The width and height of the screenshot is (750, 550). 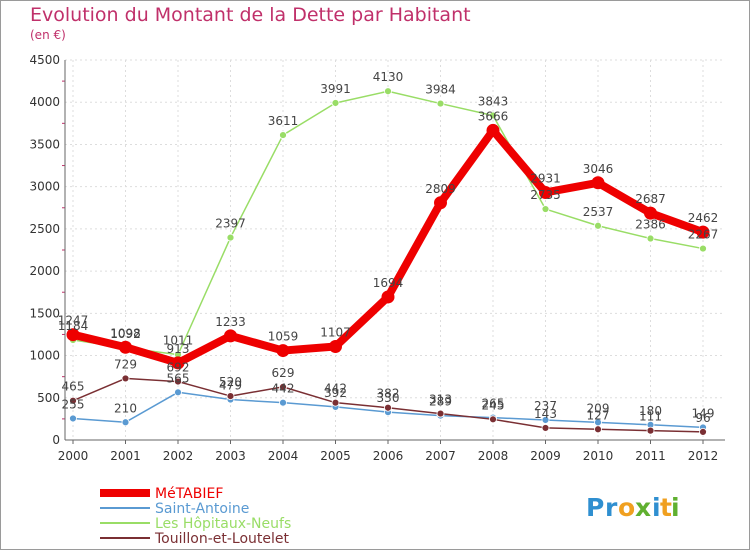 What do you see at coordinates (230, 224) in the screenshot?
I see `data-label: 2397` at bounding box center [230, 224].